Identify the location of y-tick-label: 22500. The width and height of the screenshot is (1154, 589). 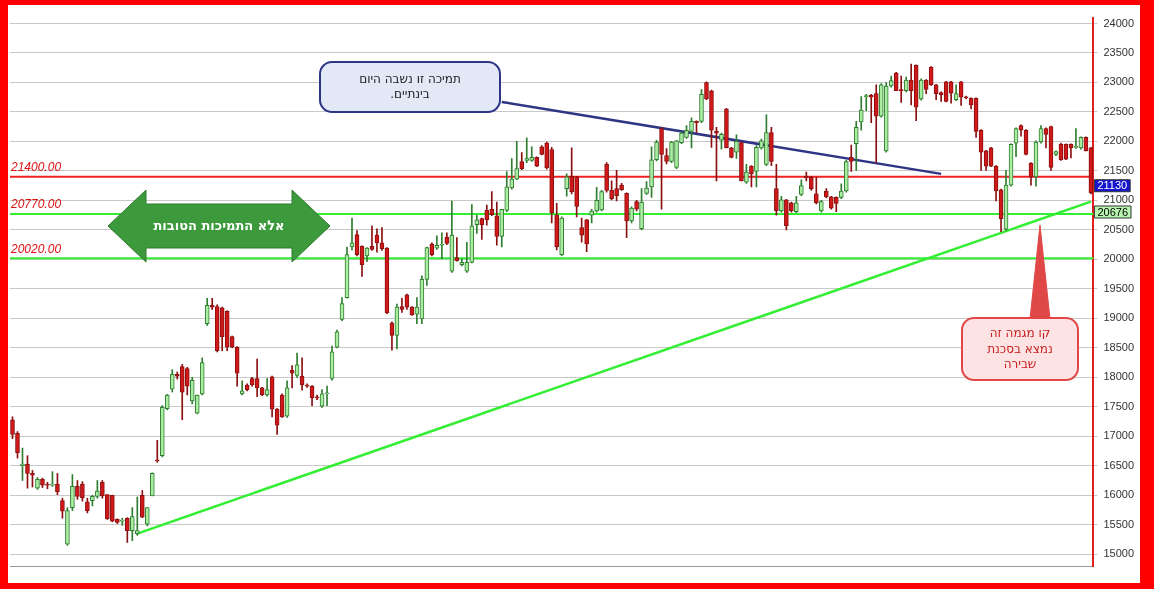
(1119, 110).